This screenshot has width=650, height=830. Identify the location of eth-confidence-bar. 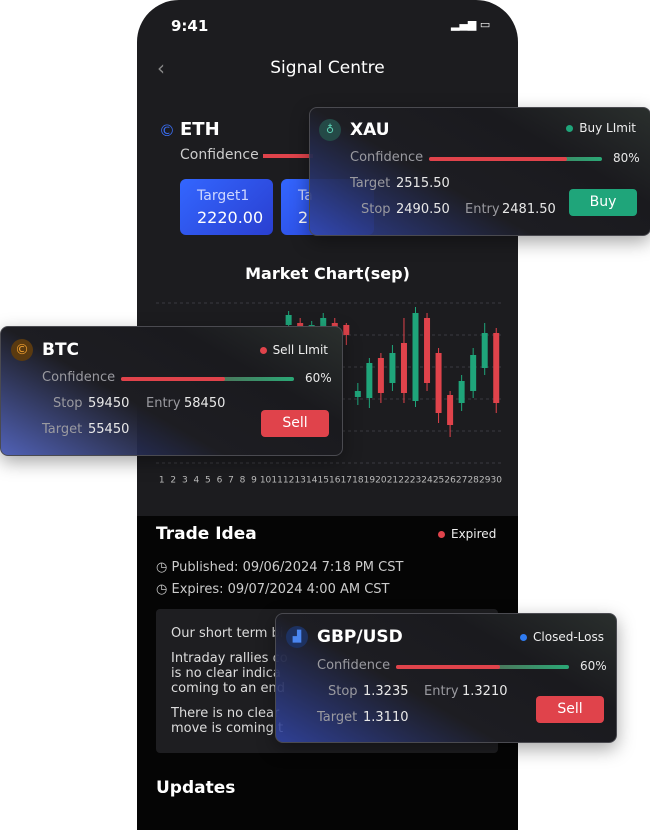
(288, 156).